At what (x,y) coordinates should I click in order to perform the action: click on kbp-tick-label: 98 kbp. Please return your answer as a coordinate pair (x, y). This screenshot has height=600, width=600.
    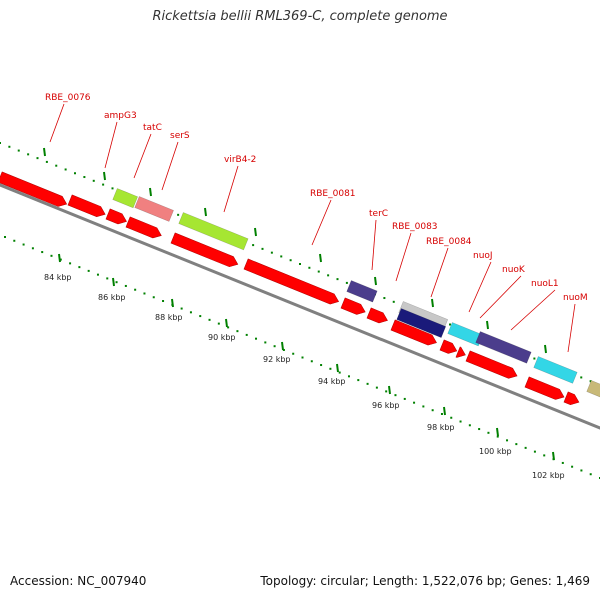
    Looking at the image, I should click on (441, 427).